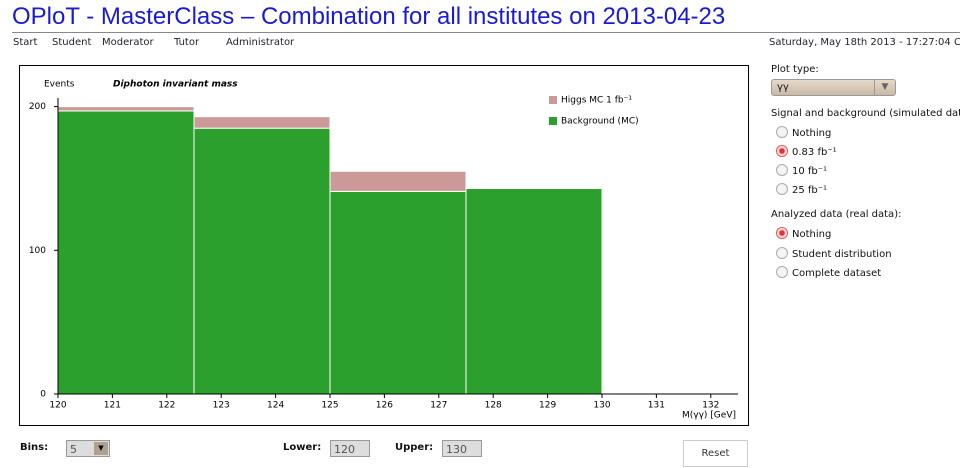  What do you see at coordinates (37, 251) in the screenshot?
I see `y-tick-label: 100` at bounding box center [37, 251].